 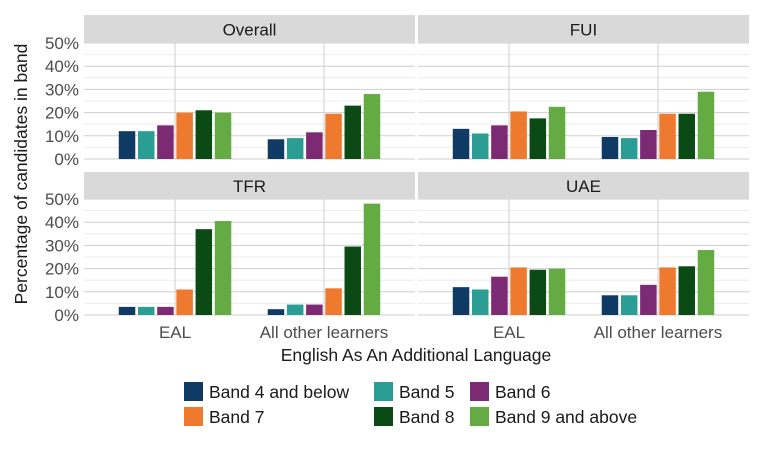 I want to click on legend-label: Band 4 and below, so click(x=279, y=392).